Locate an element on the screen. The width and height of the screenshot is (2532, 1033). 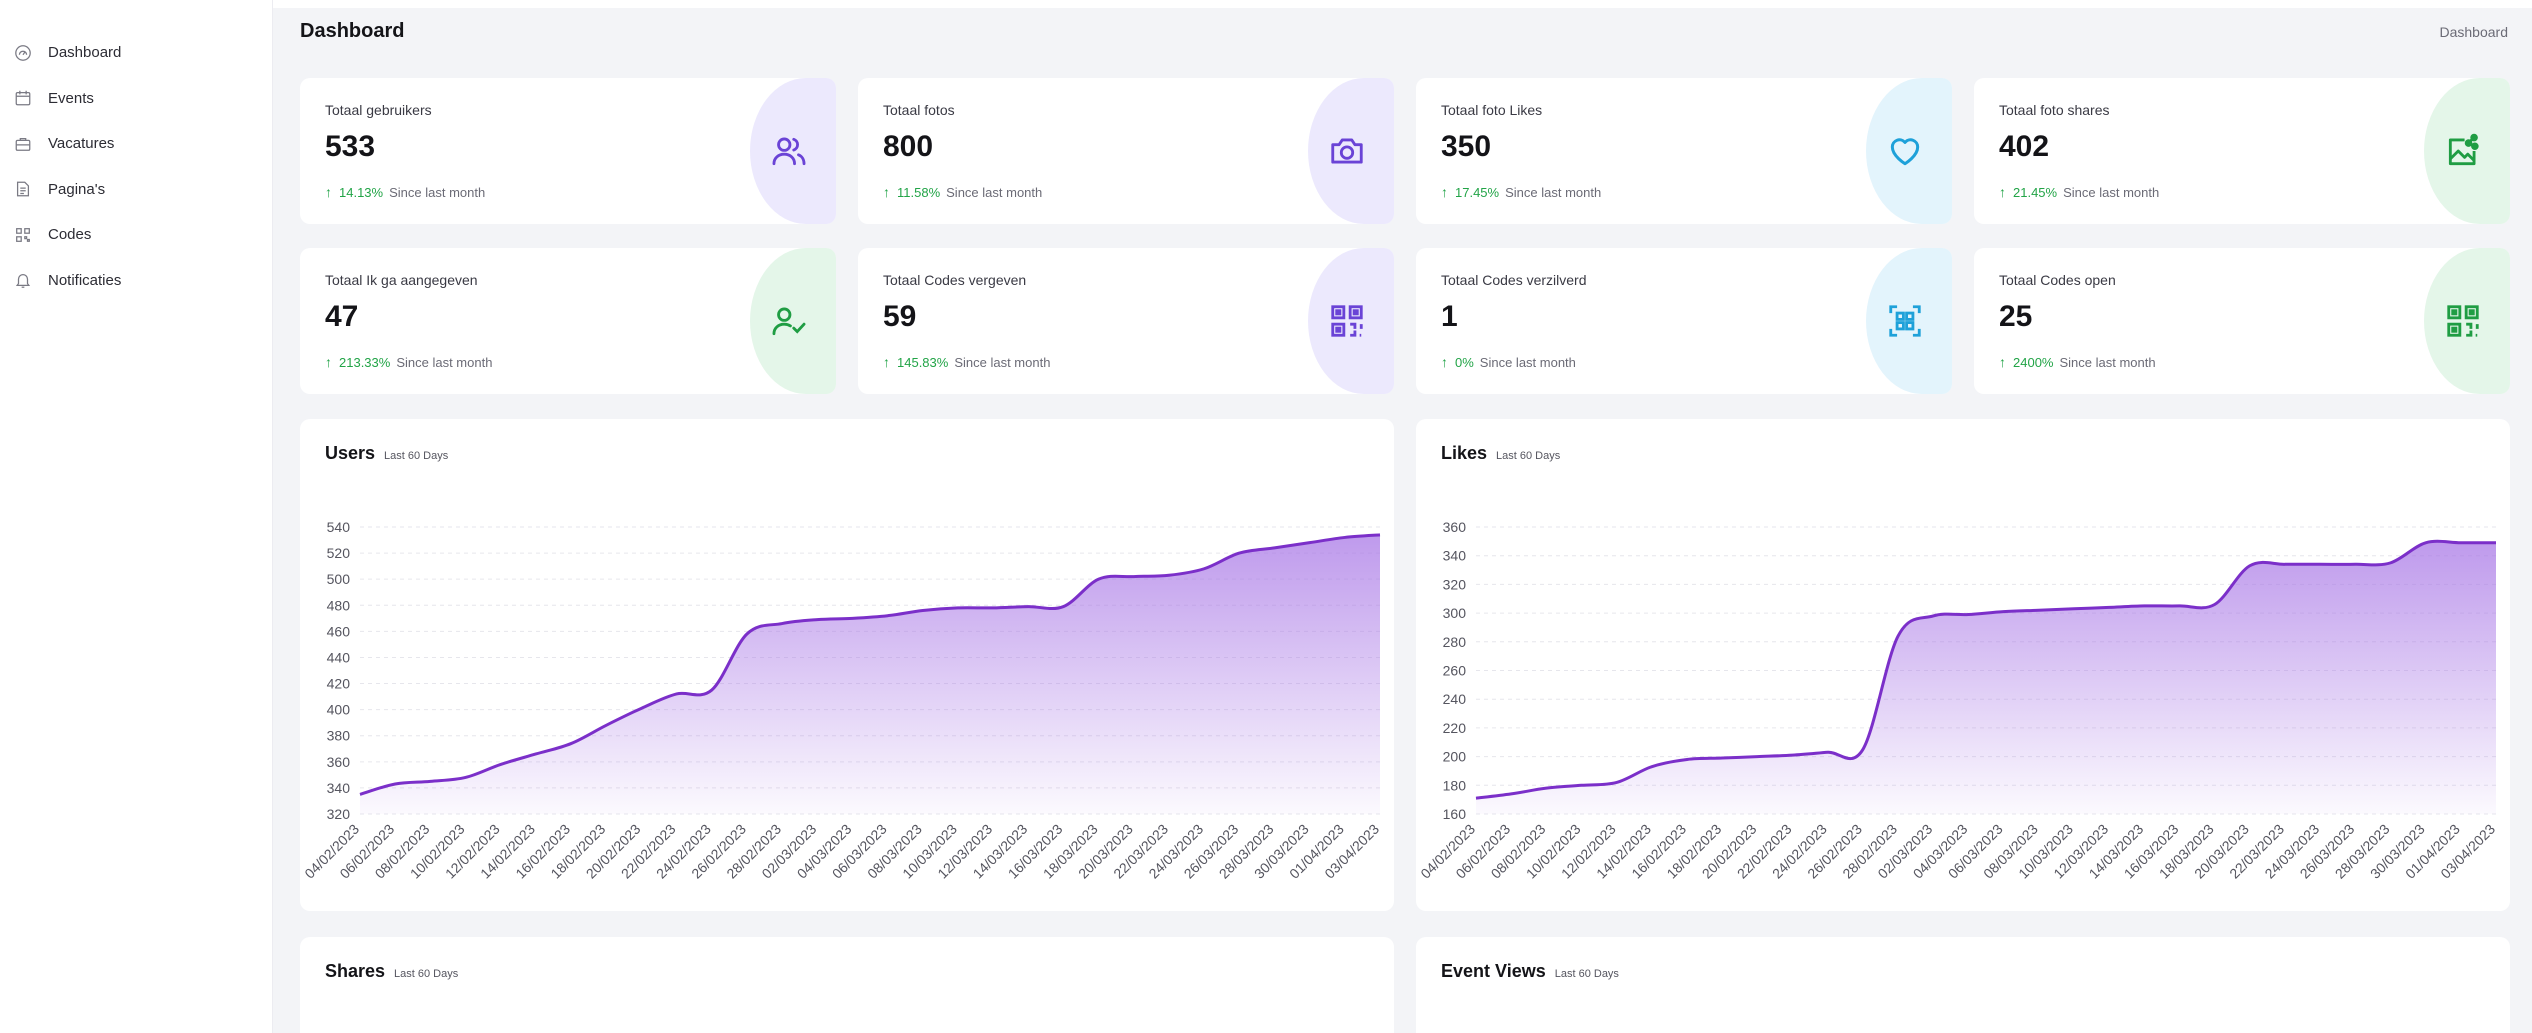
y-tick-label: 420 is located at coordinates (339, 684).